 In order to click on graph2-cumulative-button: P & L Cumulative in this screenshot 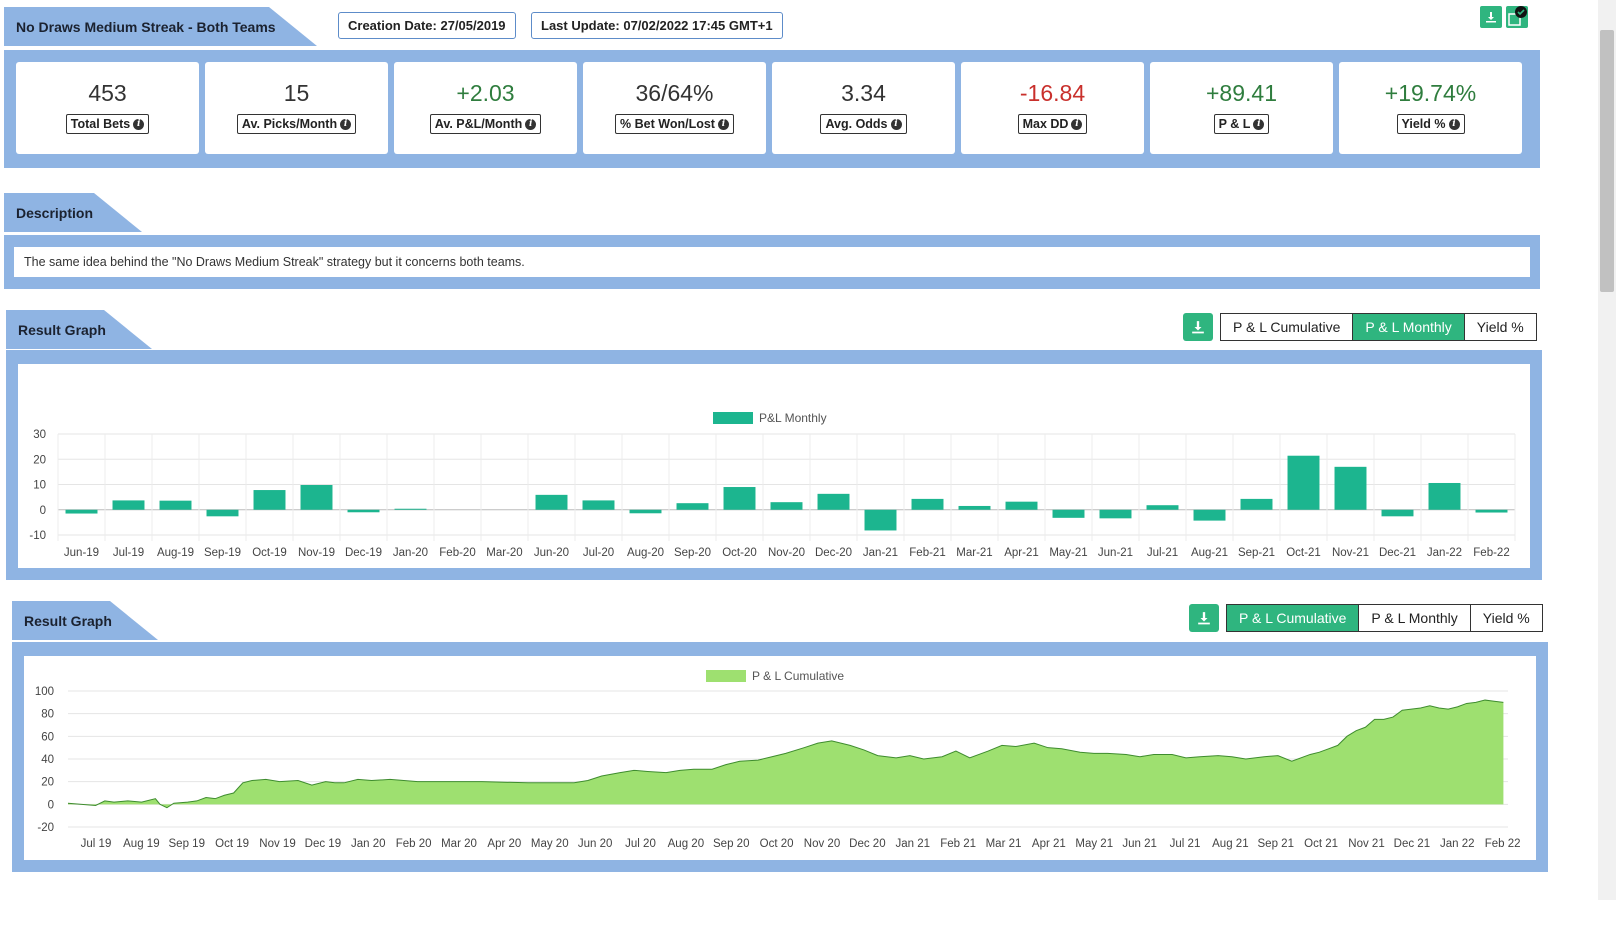, I will do `click(1293, 618)`.